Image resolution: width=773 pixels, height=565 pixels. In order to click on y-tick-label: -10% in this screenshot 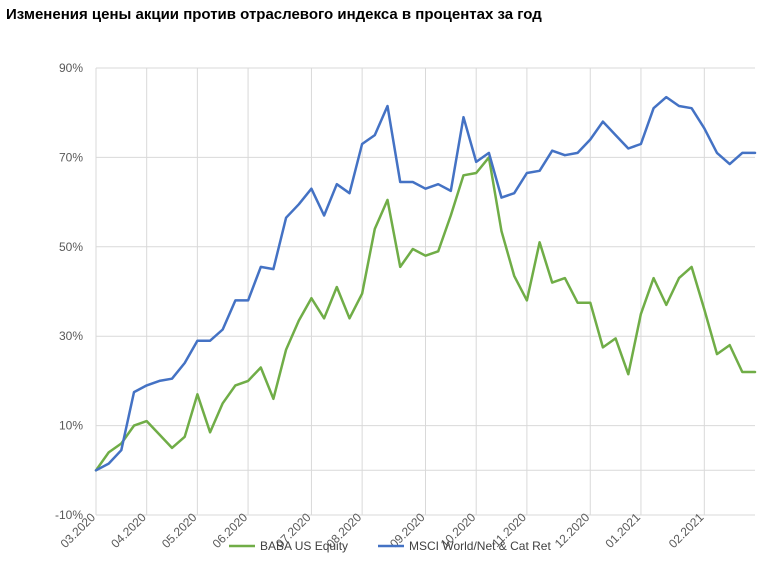, I will do `click(69, 515)`.